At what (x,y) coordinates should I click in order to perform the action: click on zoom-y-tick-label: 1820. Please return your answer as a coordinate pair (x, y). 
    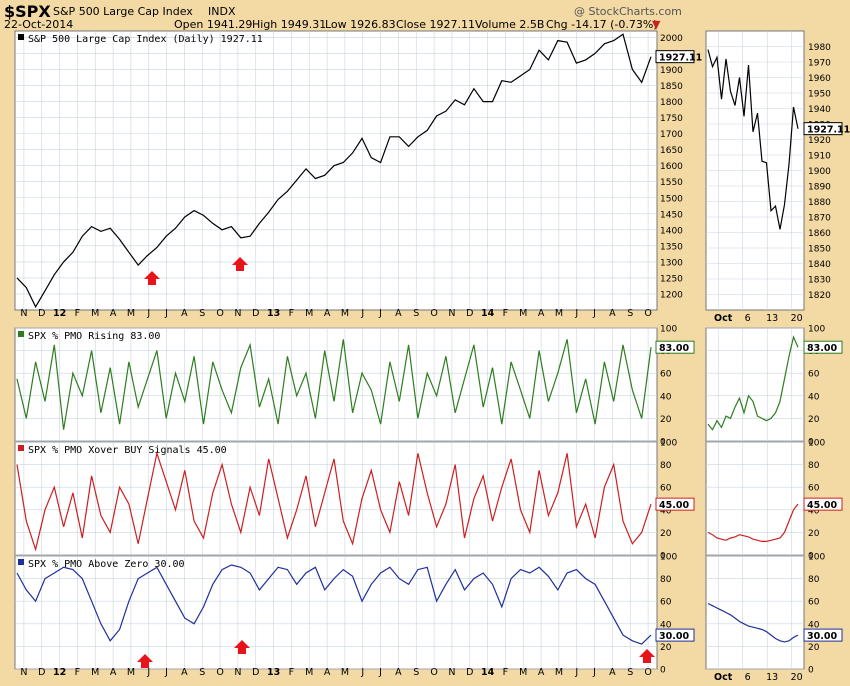
    Looking at the image, I should click on (819, 296).